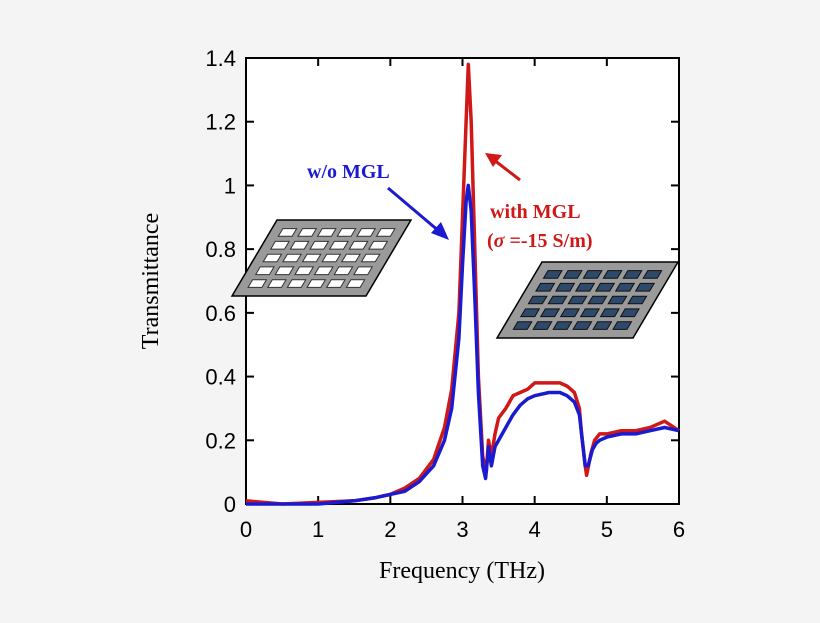 The image size is (820, 623). I want to click on y-tick-label: 1, so click(230, 185).